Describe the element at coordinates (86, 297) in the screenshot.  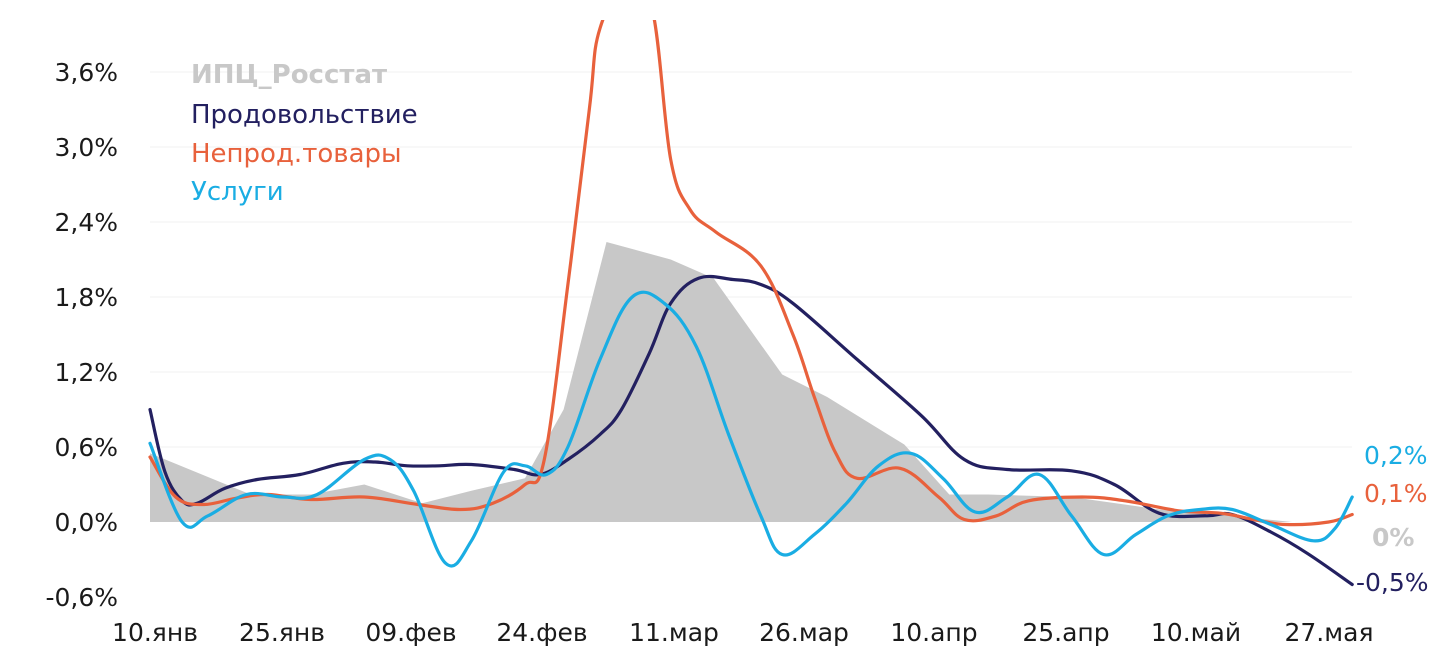
I see `y-tick-label: 1,8%` at that location.